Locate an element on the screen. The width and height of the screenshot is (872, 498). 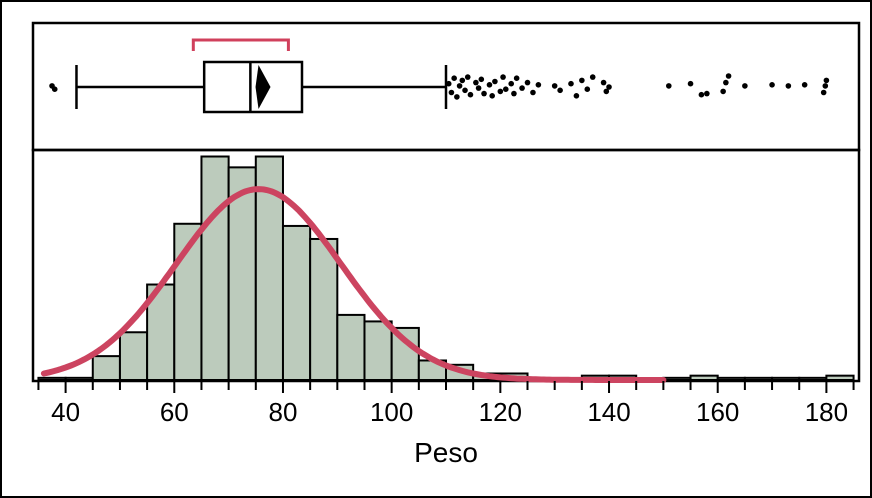
mean-diamond is located at coordinates (263, 87).